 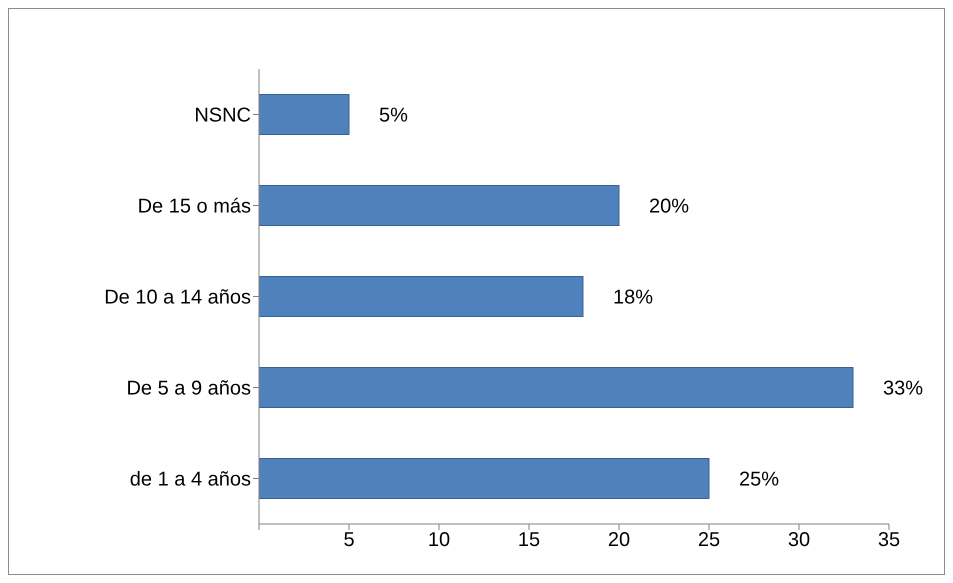 What do you see at coordinates (709, 540) in the screenshot?
I see `x-tick-label: 25` at bounding box center [709, 540].